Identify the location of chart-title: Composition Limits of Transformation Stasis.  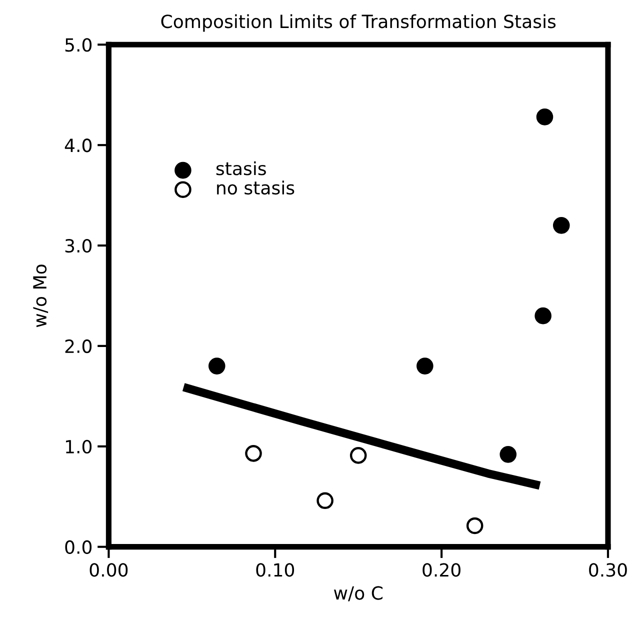
(358, 23).